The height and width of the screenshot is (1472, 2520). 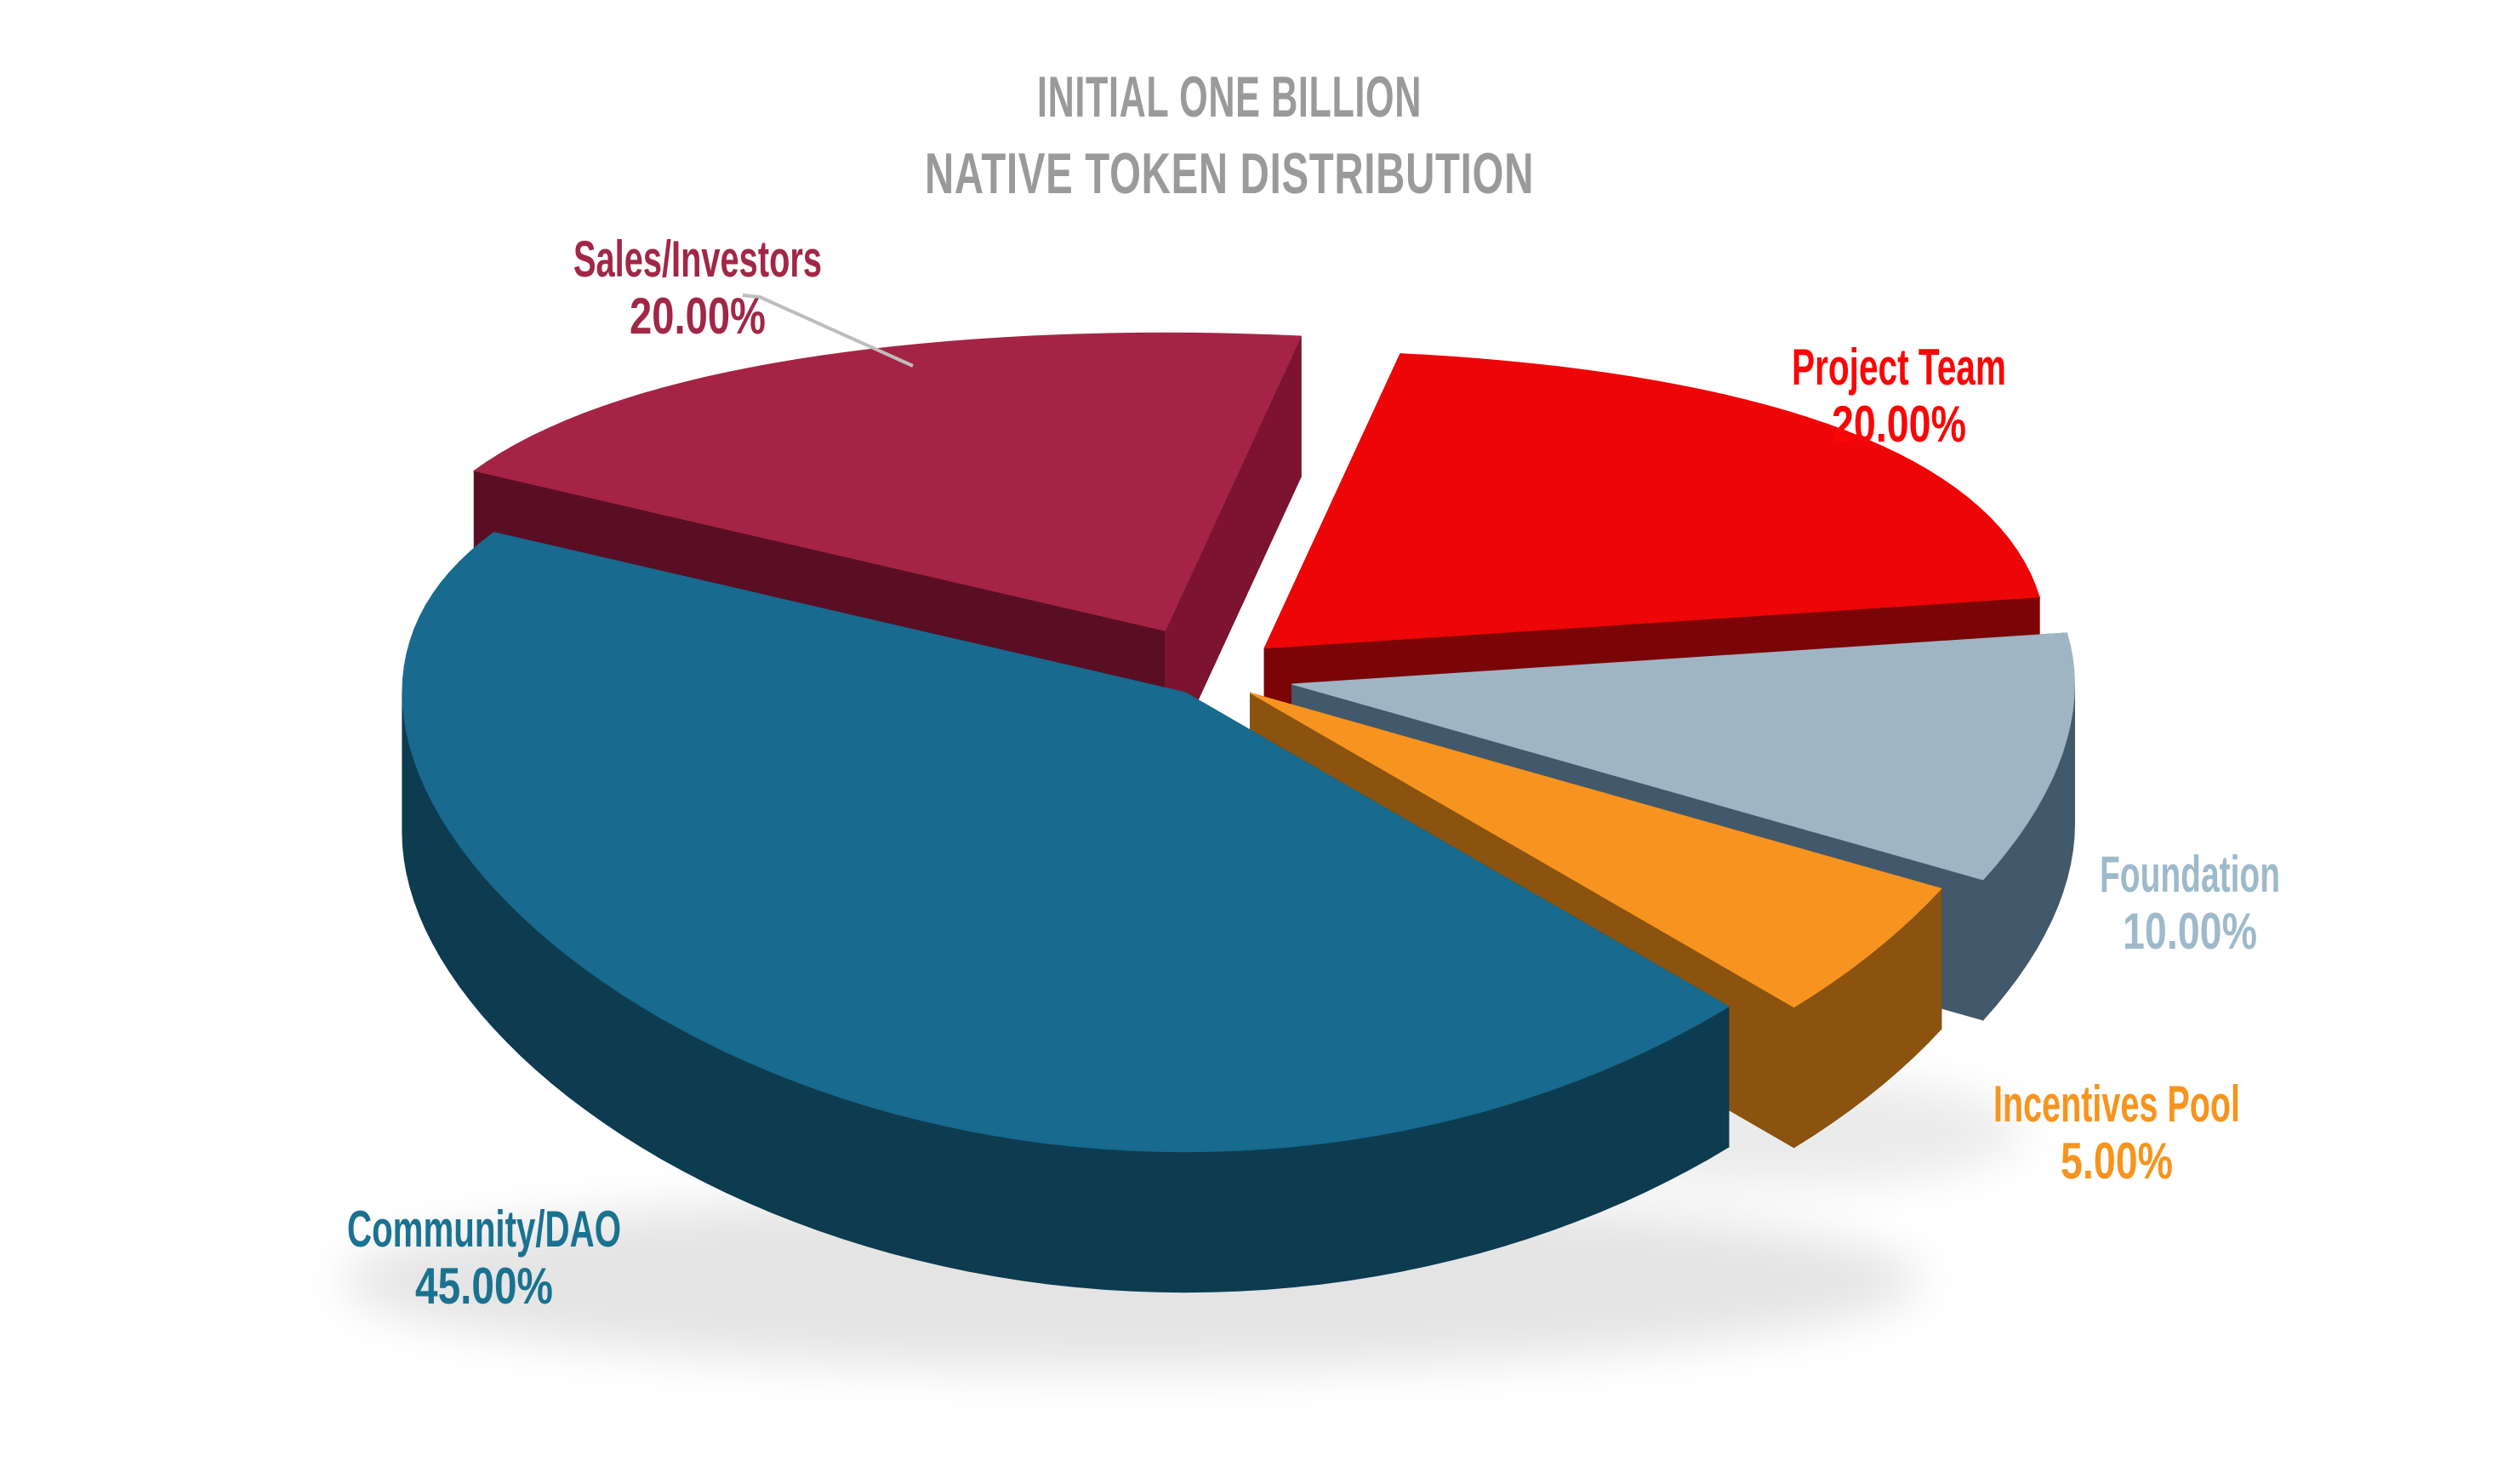 What do you see at coordinates (2190, 874) in the screenshot?
I see `slice-name-text: Foundation` at bounding box center [2190, 874].